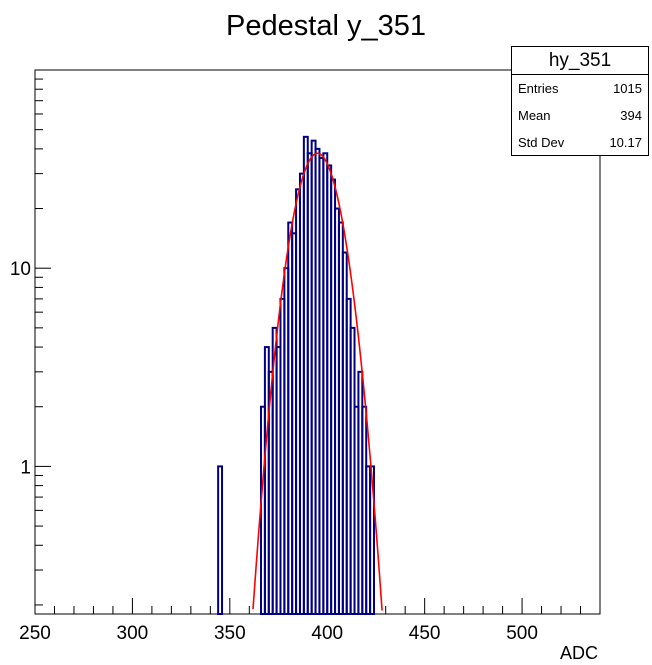 The height and width of the screenshot is (665, 652). Describe the element at coordinates (627, 88) in the screenshot. I see `stats-value: 1015` at that location.